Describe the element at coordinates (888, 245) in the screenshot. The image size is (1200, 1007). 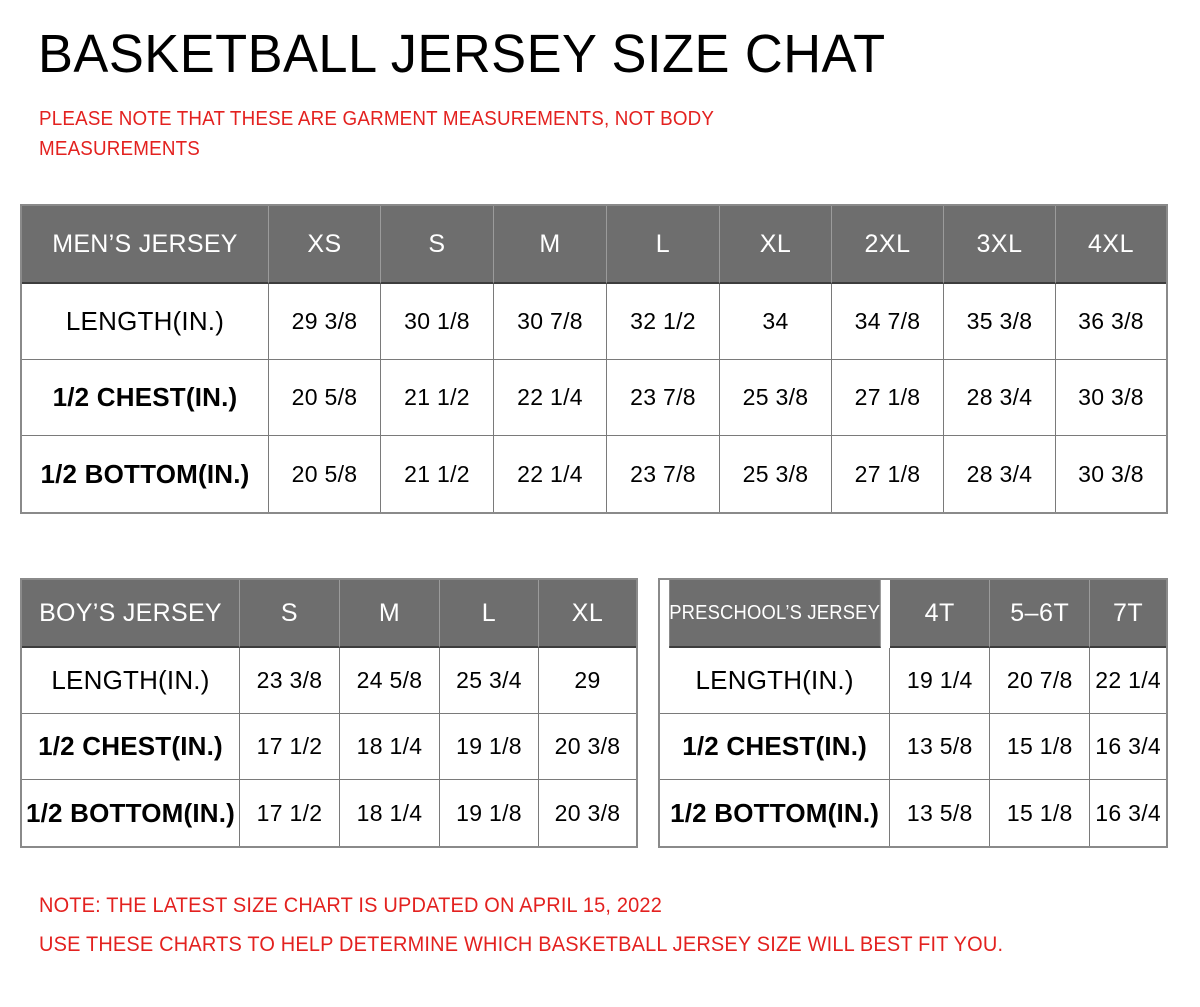
I see `column-header-2xl: 2XL` at that location.